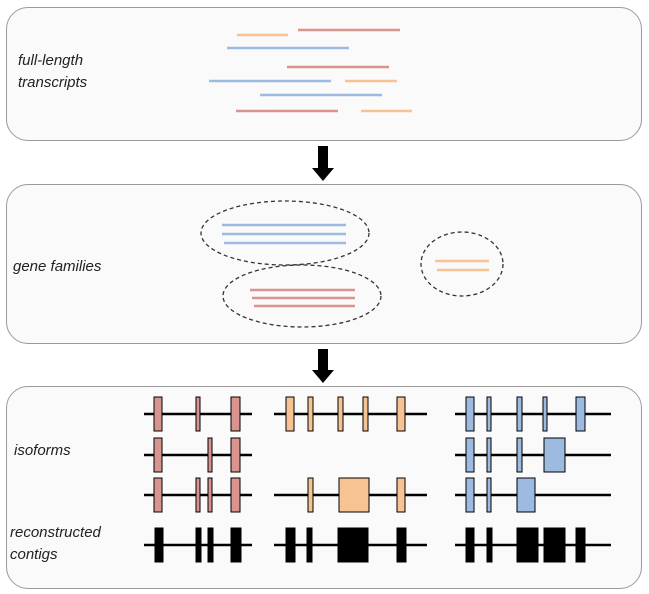 This screenshot has width=649, height=594. What do you see at coordinates (52, 72) in the screenshot?
I see `transcripts-label: full-length transcripts` at bounding box center [52, 72].